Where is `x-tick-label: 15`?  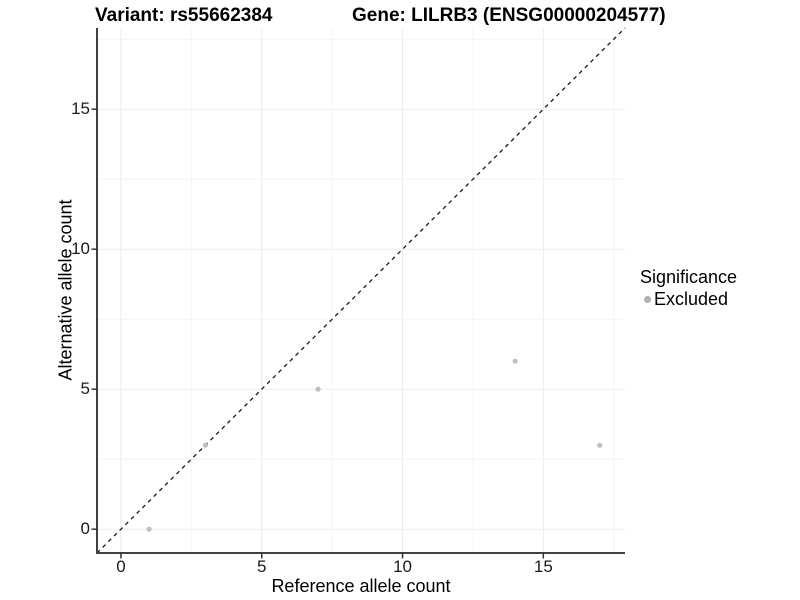
x-tick-label: 15 is located at coordinates (543, 566).